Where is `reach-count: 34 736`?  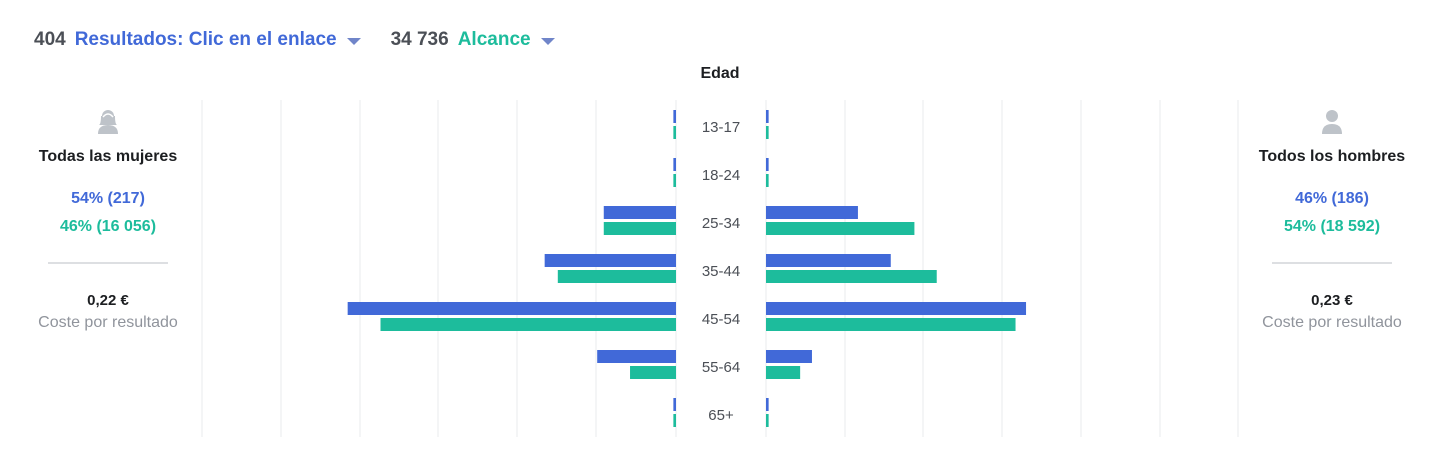
reach-count: 34 736 is located at coordinates (419, 39).